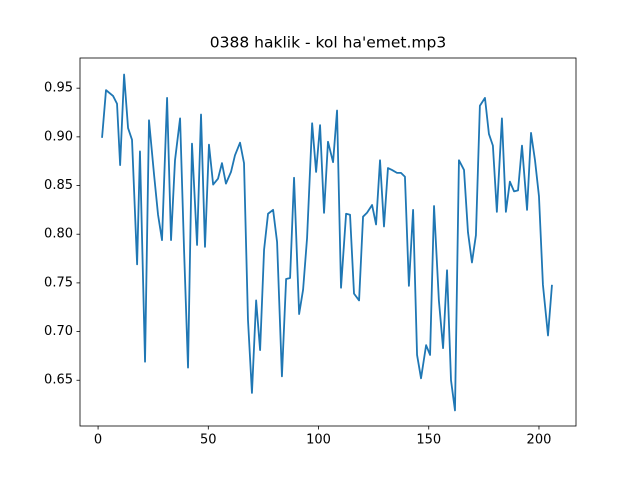 This screenshot has height=480, width=640. Describe the element at coordinates (318, 440) in the screenshot. I see `x-tick-label: 100` at that location.